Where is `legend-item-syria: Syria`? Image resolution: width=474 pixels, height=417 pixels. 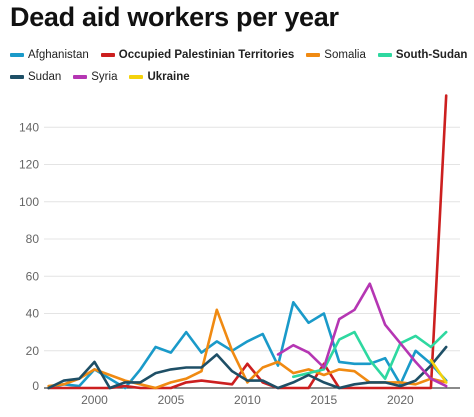 legend-item-syria: Syria is located at coordinates (95, 77).